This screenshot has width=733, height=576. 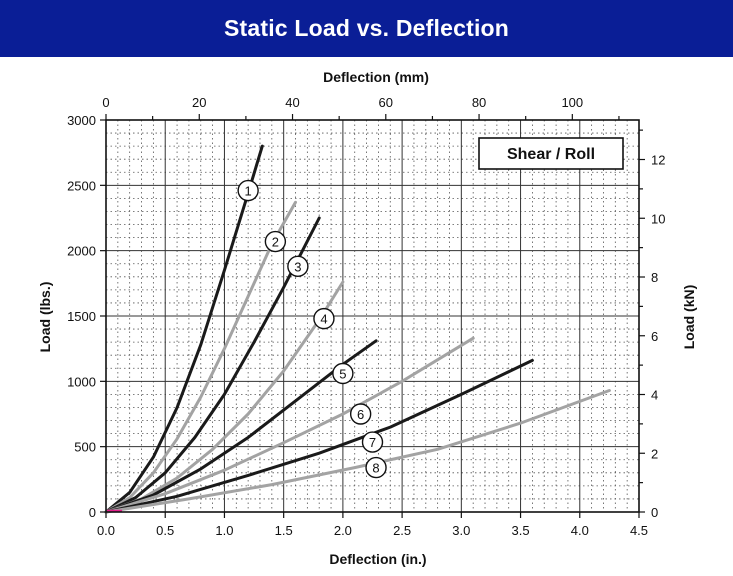 What do you see at coordinates (479, 102) in the screenshot?
I see `x2-tick-label: 80` at bounding box center [479, 102].